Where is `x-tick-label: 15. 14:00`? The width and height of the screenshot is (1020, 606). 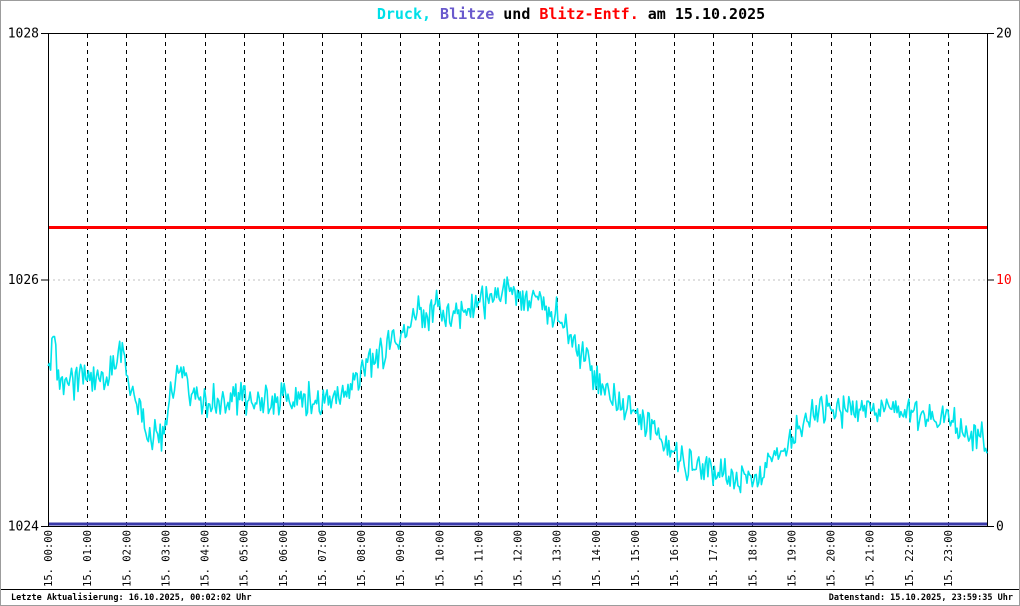 x-tick-label: 15. 14:00 is located at coordinates (597, 558).